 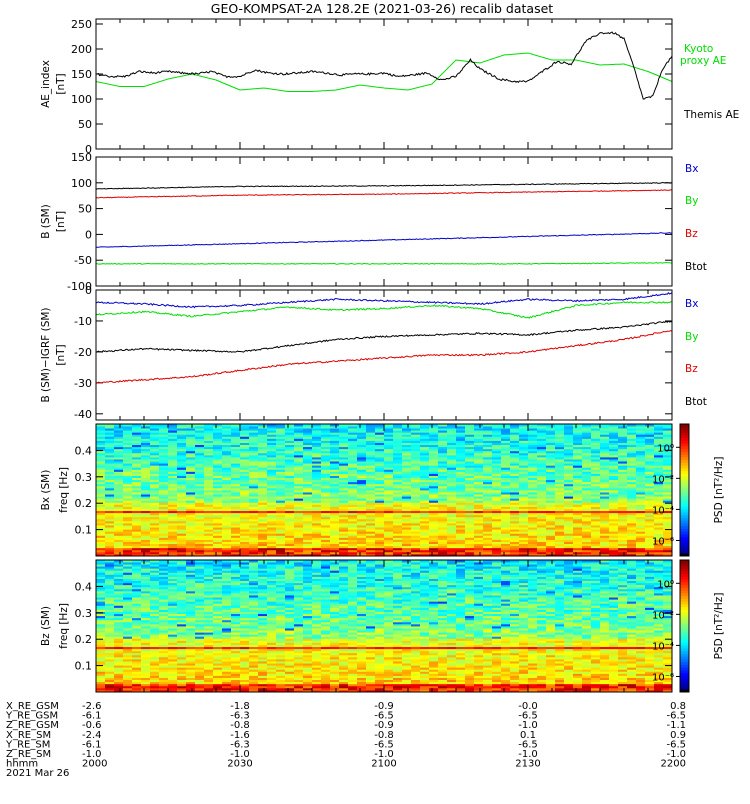 I want to click on colorbar-tick-label-3-3: 10⁻⁶, so click(x=663, y=541).